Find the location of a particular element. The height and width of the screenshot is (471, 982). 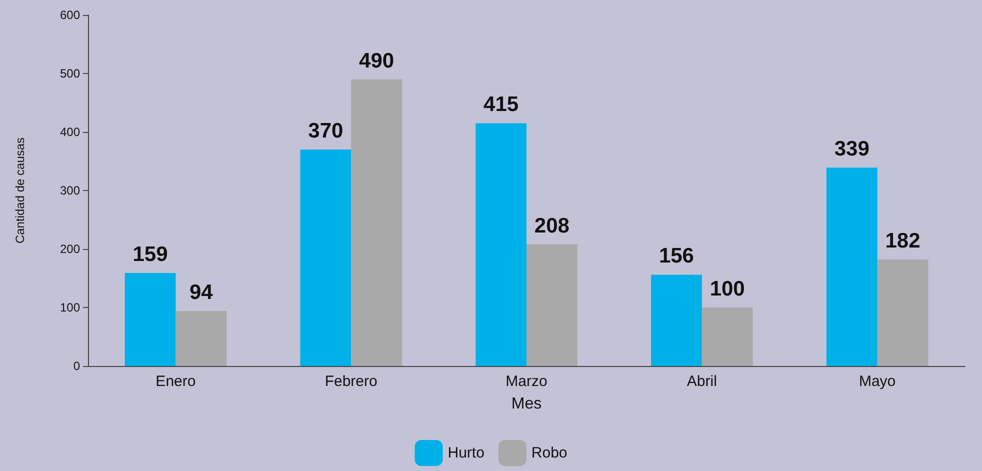

data-label: 182 is located at coordinates (902, 241).